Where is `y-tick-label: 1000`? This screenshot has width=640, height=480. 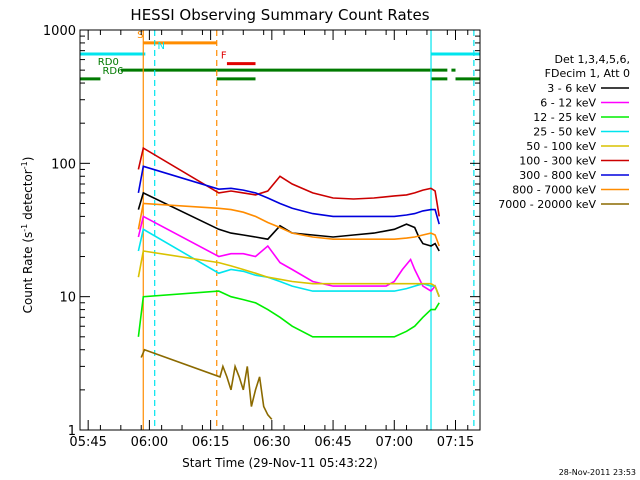
y-tick-label: 1000 is located at coordinates (59, 31).